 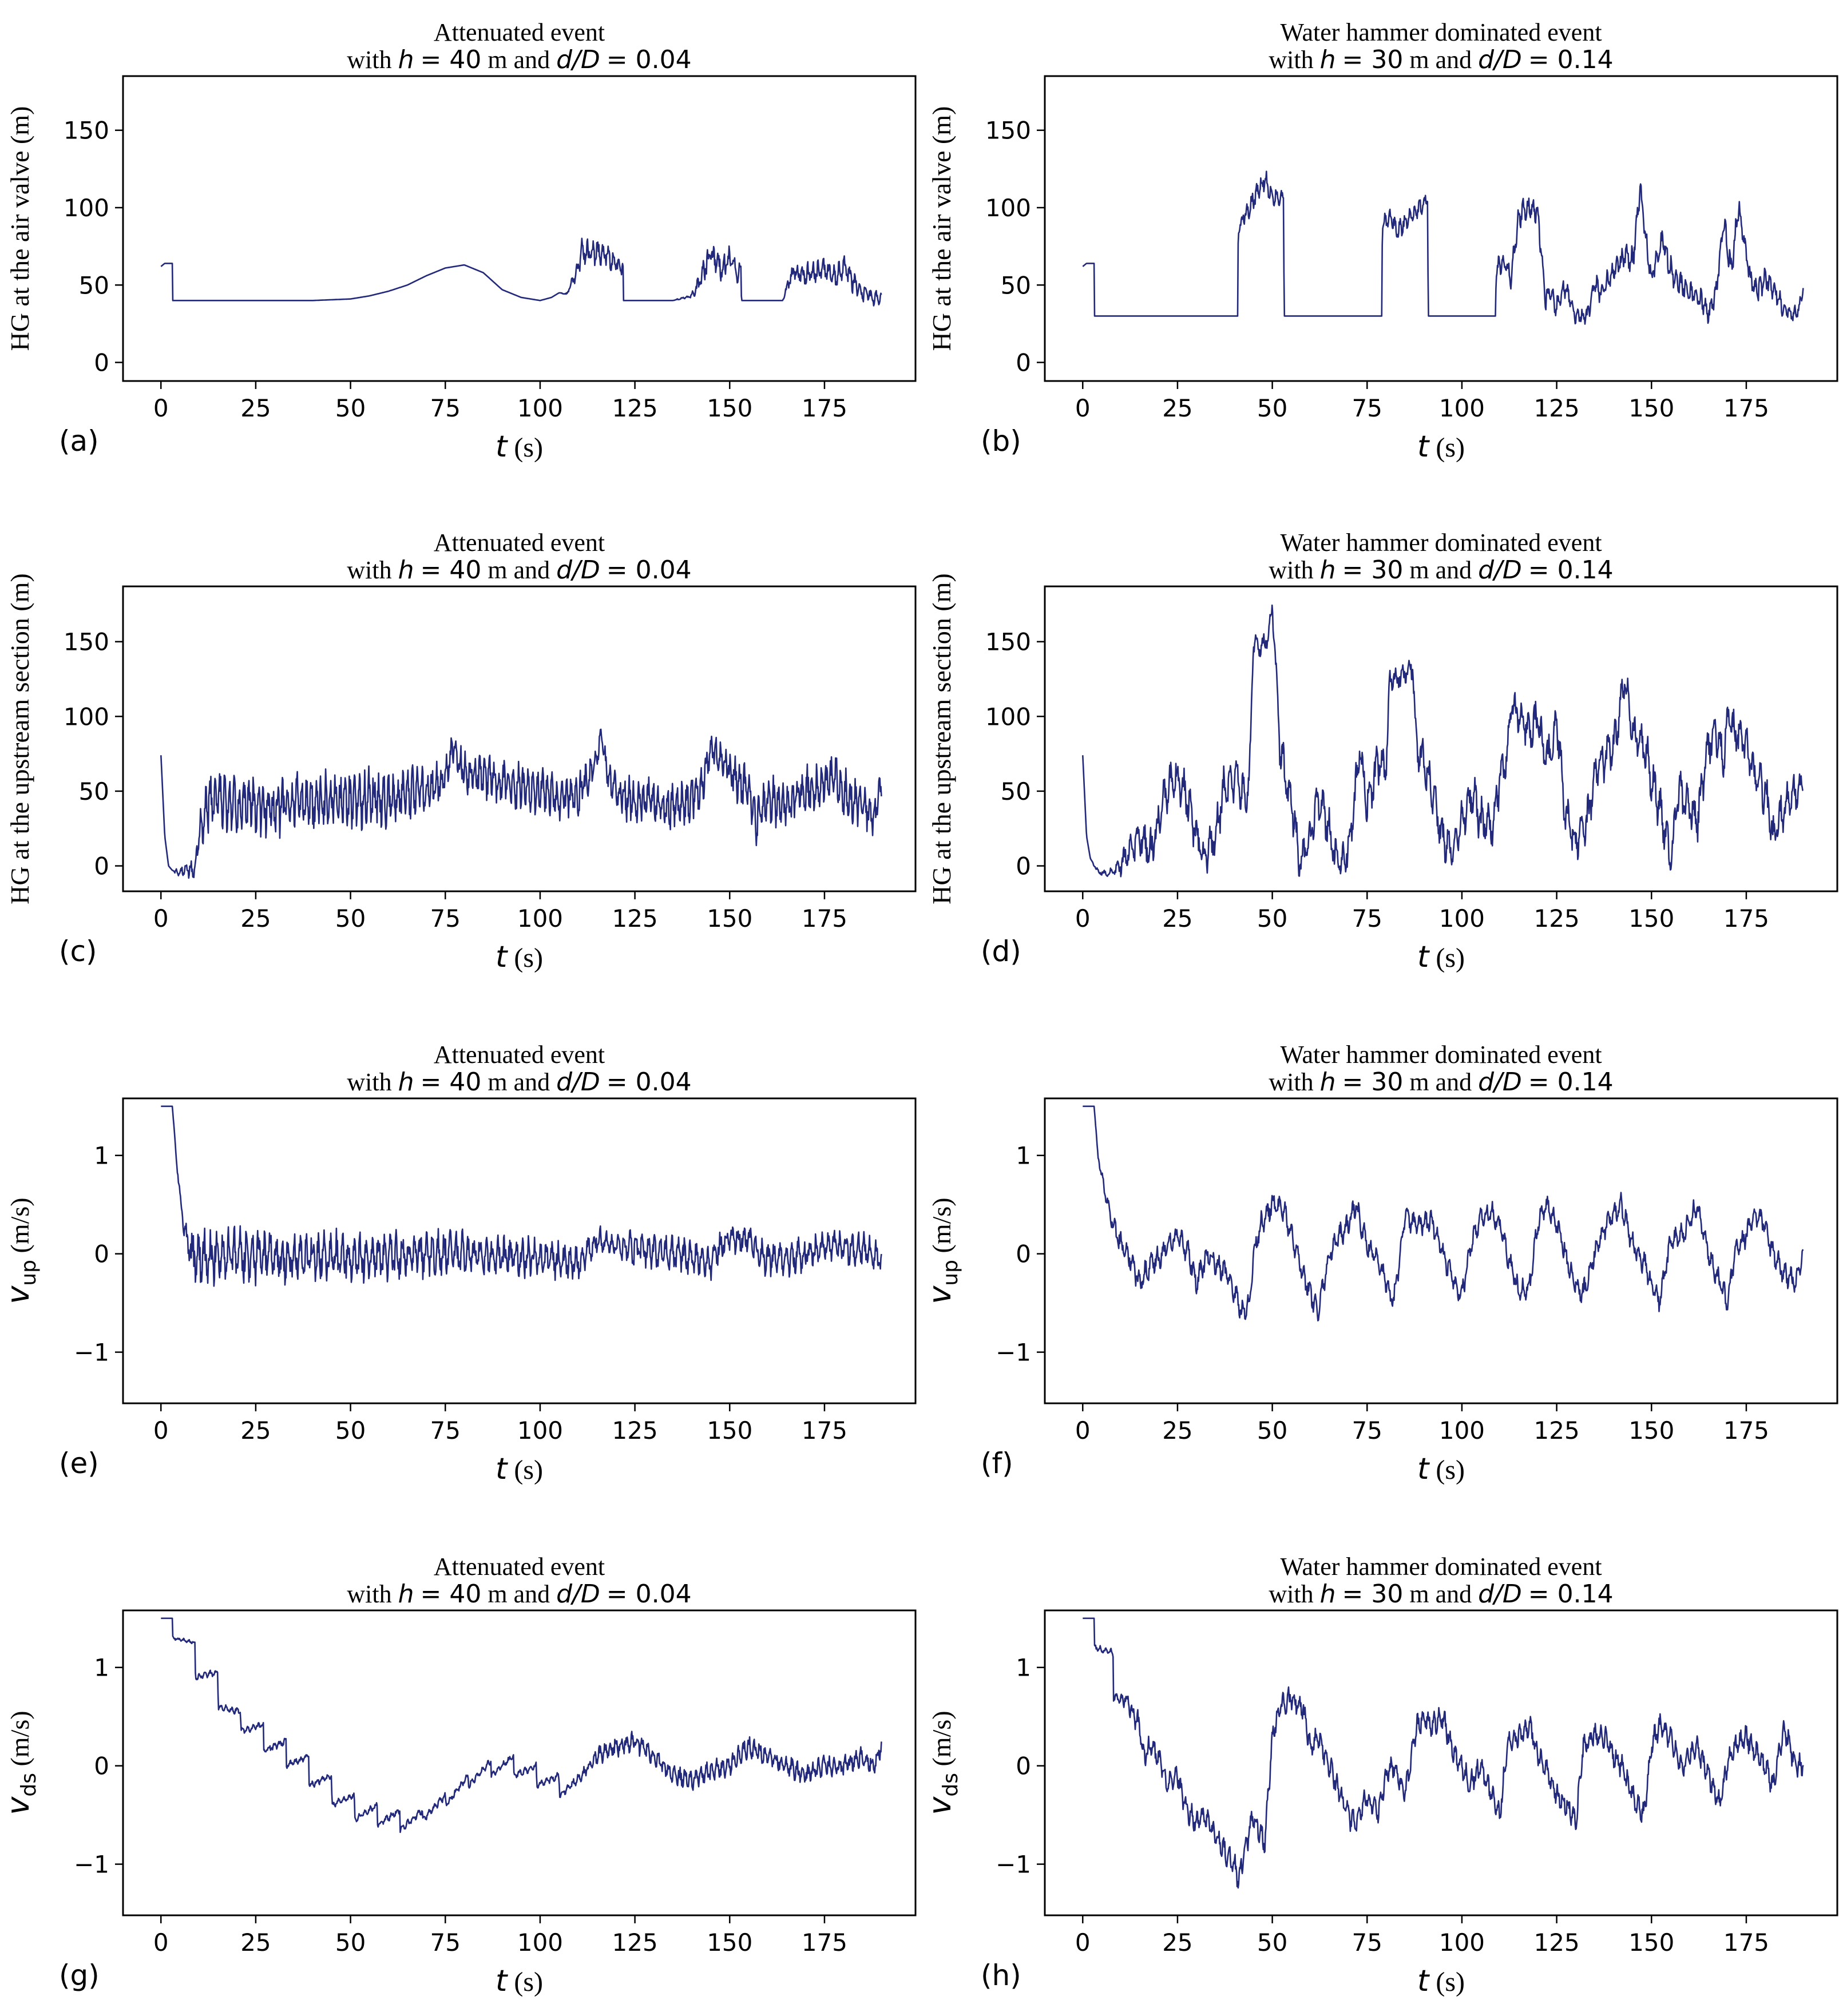 I want to click on y-tick-label: 1, so click(x=1023, y=1668).